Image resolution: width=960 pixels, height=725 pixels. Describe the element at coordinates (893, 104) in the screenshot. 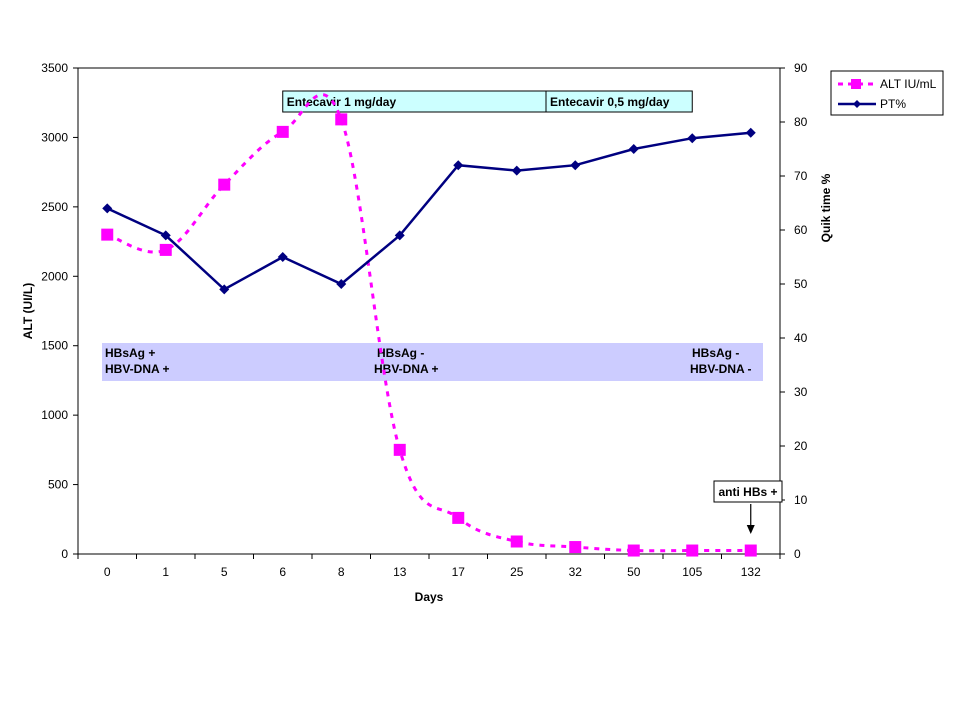

I see `legend-label-pt: PT%` at that location.